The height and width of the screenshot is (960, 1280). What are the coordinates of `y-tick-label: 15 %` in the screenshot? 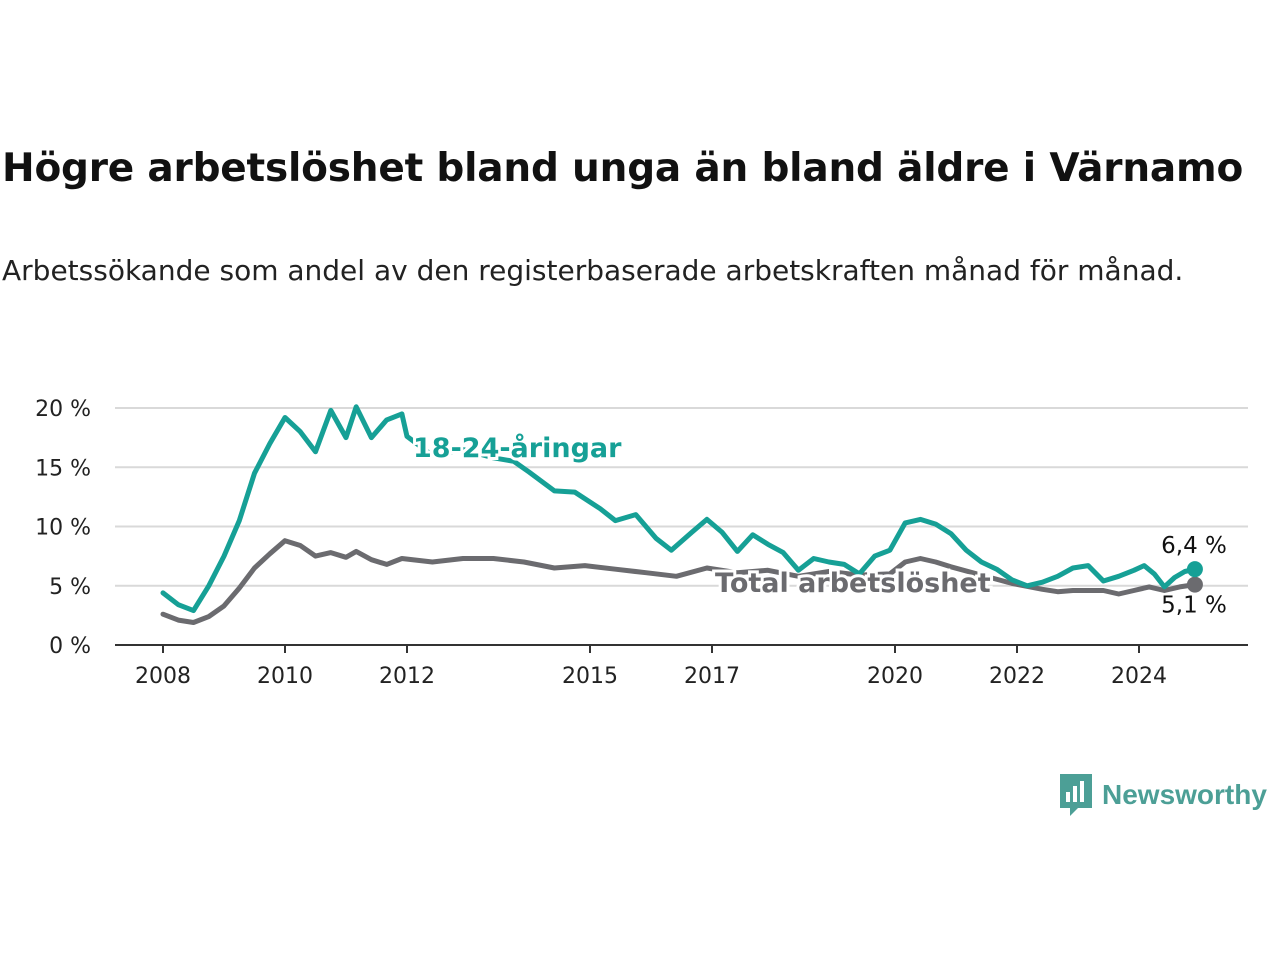 It's located at (63, 468).